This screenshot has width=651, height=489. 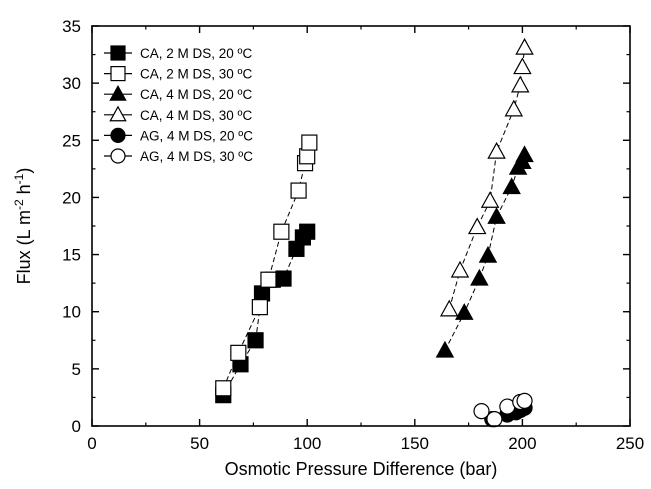 I want to click on legend-label: CA, 2 M DS, 20 ºC, so click(x=196, y=53).